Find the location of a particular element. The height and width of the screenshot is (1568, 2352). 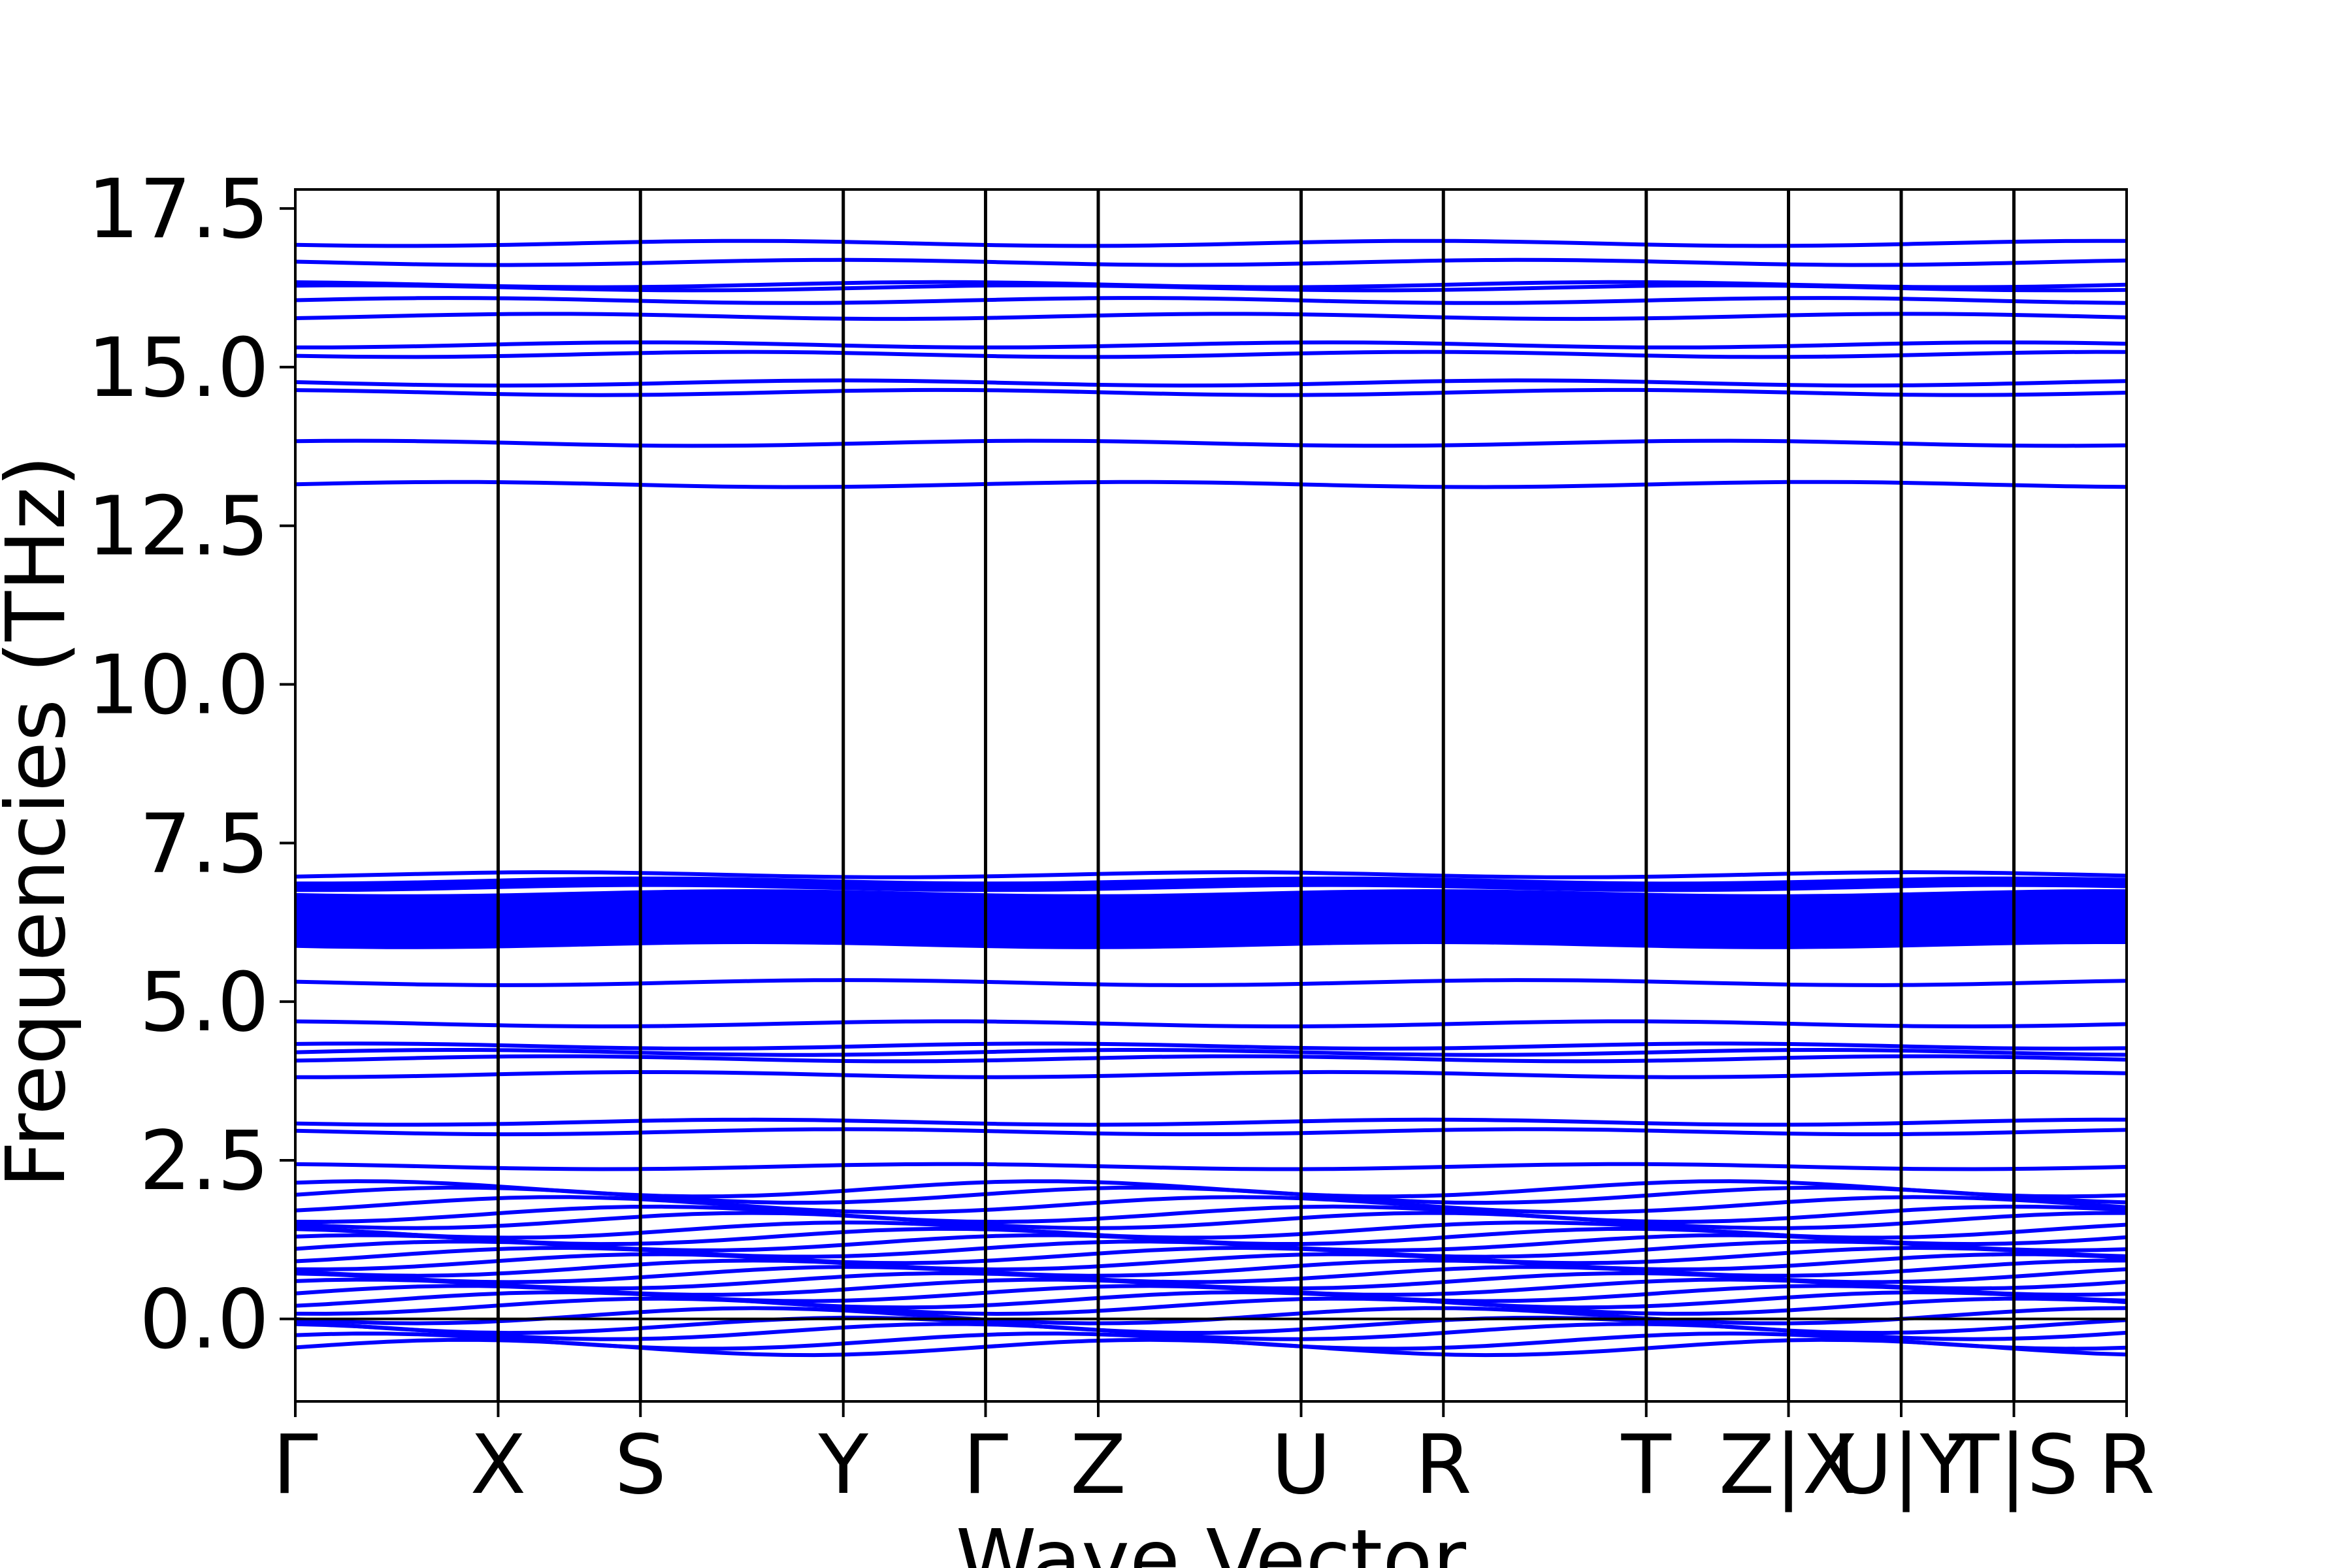

y-tick-label: 2.5 is located at coordinates (204, 1161).